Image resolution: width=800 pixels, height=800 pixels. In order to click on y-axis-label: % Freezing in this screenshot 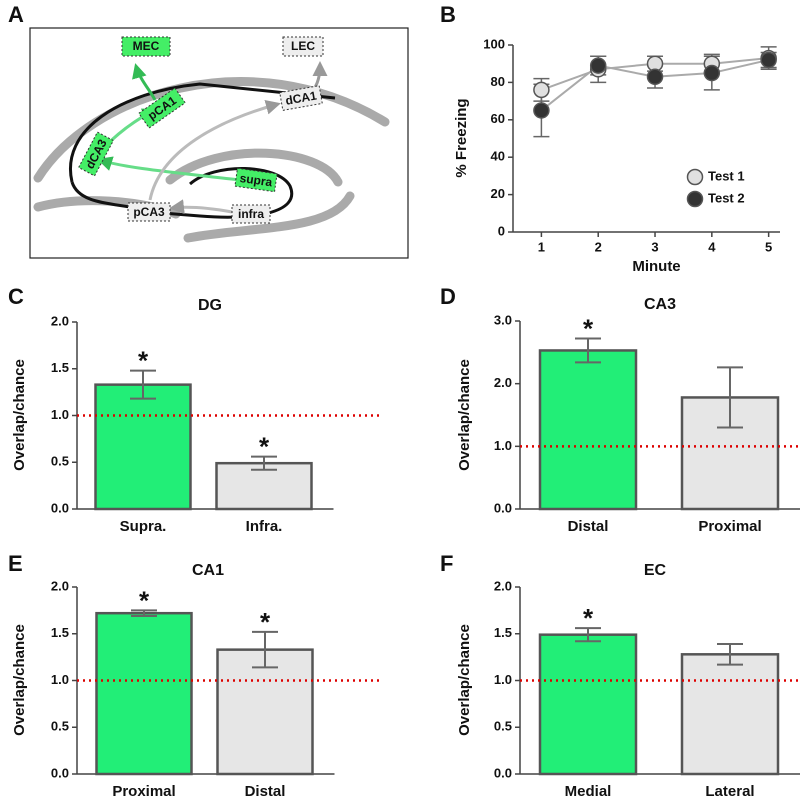, I will do `click(461, 137)`.